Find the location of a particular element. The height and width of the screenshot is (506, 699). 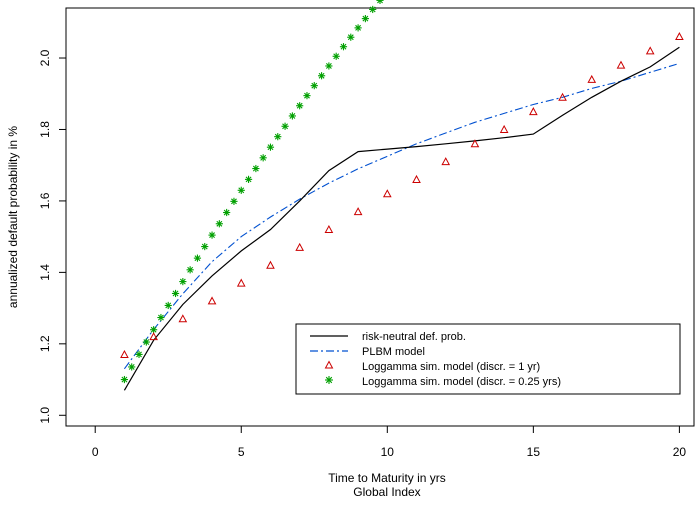

x-axis-subtitle: Global Index is located at coordinates (386, 492).